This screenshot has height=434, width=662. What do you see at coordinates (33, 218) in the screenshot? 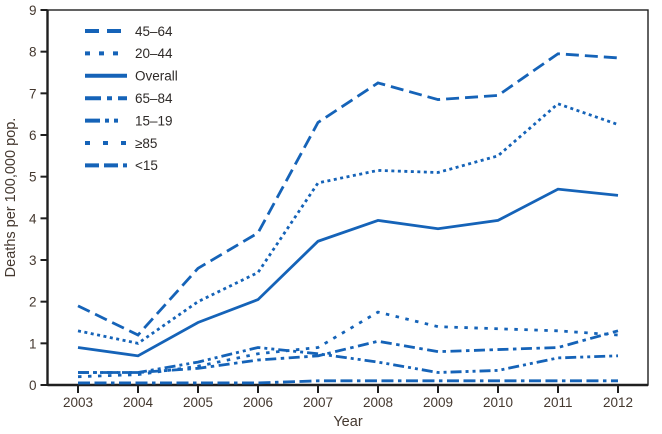
I see `y-tick-label: 4` at bounding box center [33, 218].